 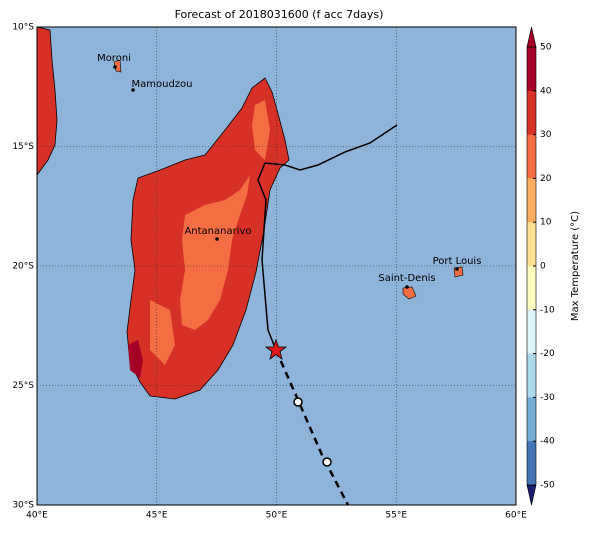 What do you see at coordinates (546, 223) in the screenshot?
I see `colorbar-tick-label: 10` at bounding box center [546, 223].